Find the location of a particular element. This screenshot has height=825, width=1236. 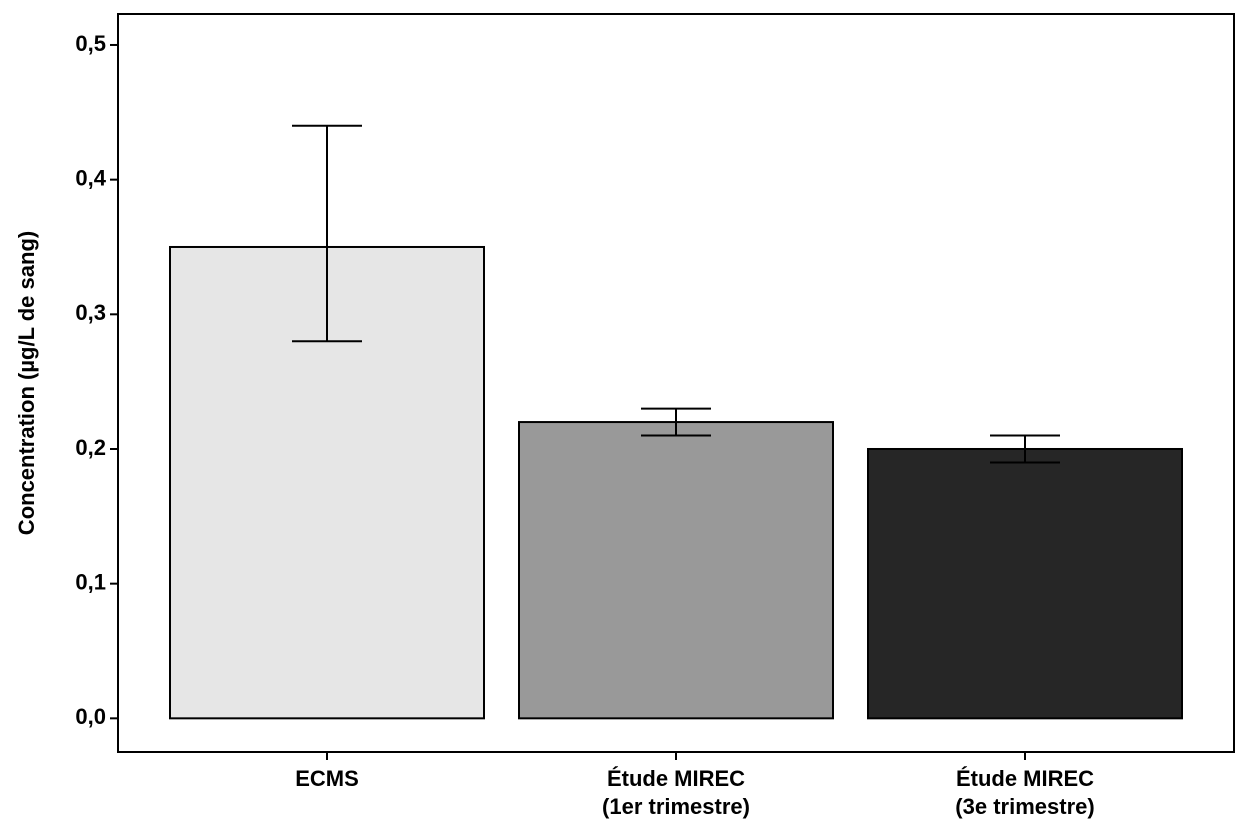

x-tick-label: Étude MIREC (3e trimestre) is located at coordinates (1024, 792).